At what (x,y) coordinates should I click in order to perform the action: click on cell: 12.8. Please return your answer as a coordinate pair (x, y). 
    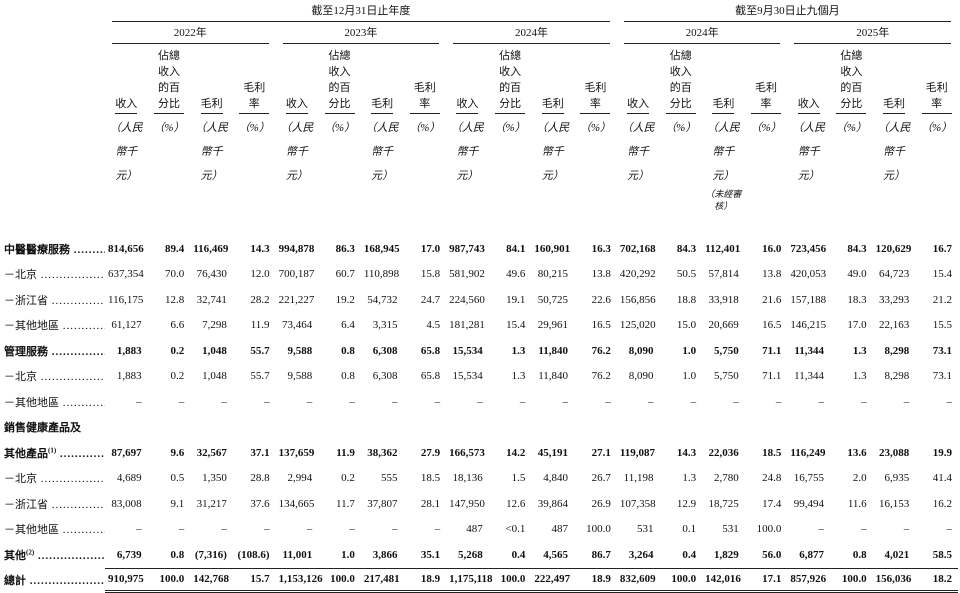
    Looking at the image, I should click on (169, 300).